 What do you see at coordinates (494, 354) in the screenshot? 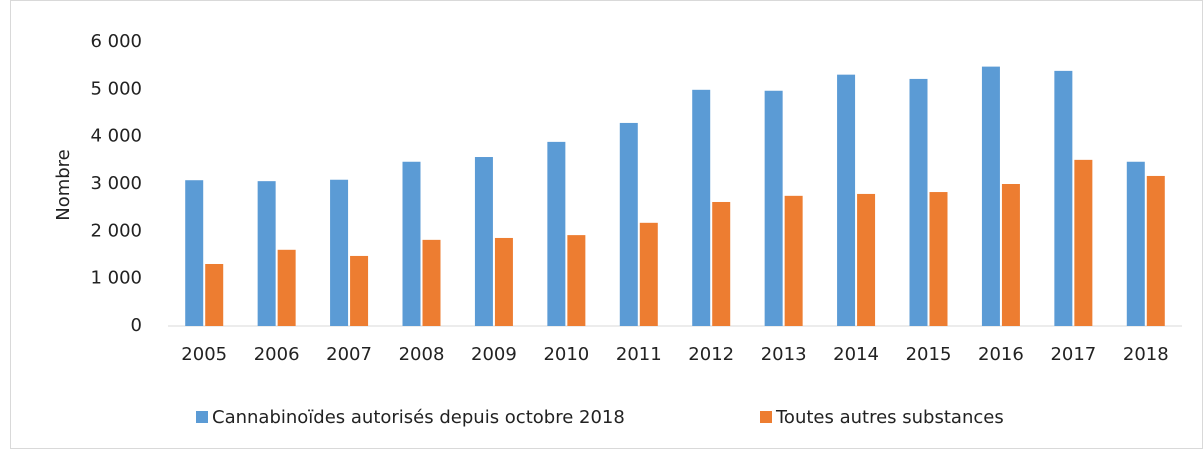
I see `x-tick-label: 2009` at bounding box center [494, 354].